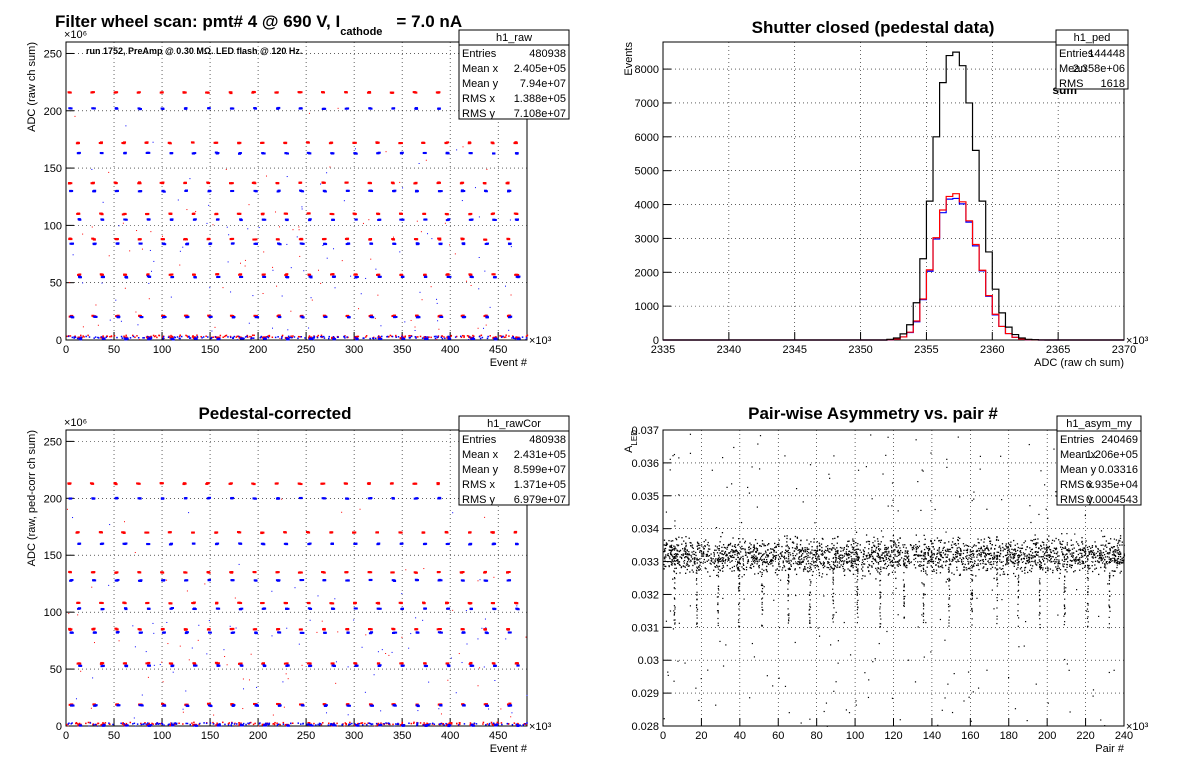 Image resolution: width=1196 pixels, height=772 pixels. What do you see at coordinates (1124, 350) in the screenshot?
I see `x-tick-label: 2370` at bounding box center [1124, 350].